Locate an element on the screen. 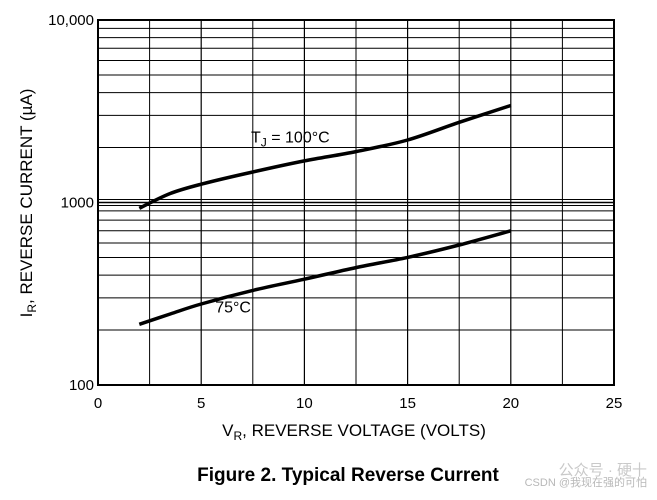  x-tick-label: 25 is located at coordinates (614, 403).